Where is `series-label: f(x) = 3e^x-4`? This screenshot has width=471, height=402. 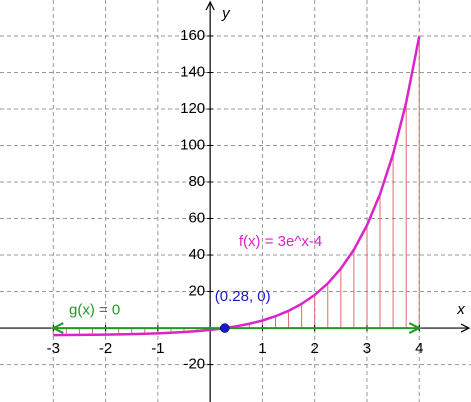 series-label: f(x) = 3e^x-4 is located at coordinates (280, 241).